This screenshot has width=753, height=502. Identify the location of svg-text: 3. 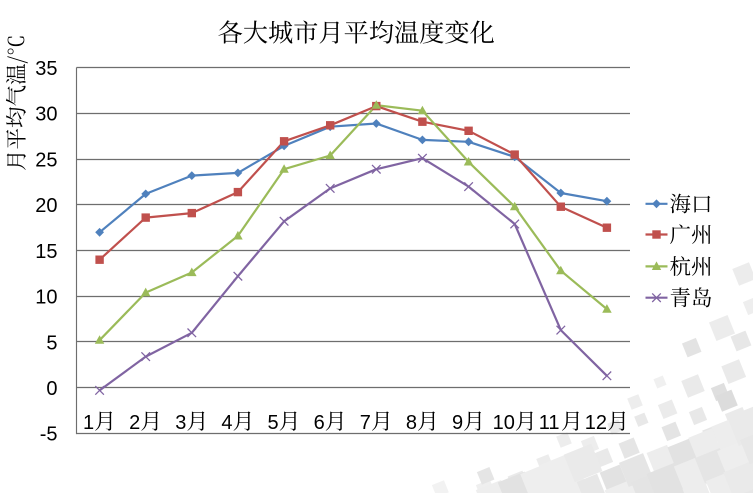
(180, 423).